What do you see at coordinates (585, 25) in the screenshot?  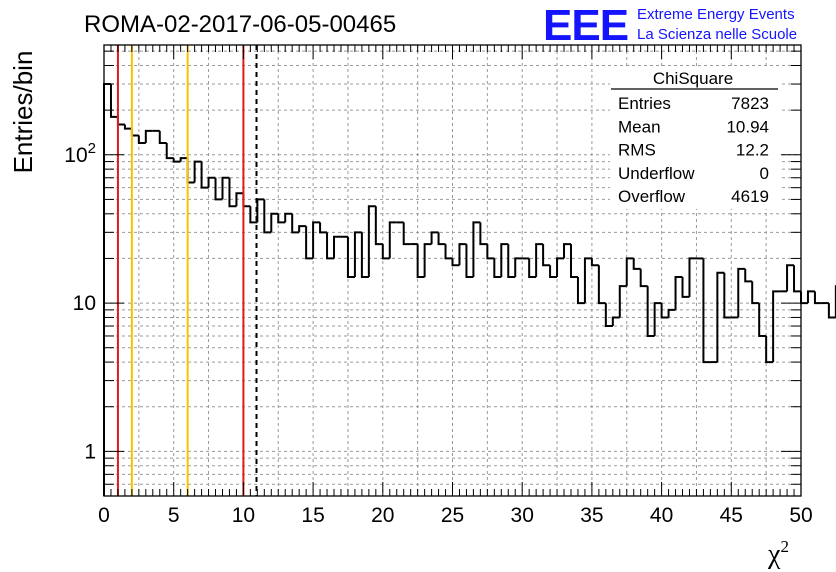 I see `eee-logo-mark: EEE` at bounding box center [585, 25].